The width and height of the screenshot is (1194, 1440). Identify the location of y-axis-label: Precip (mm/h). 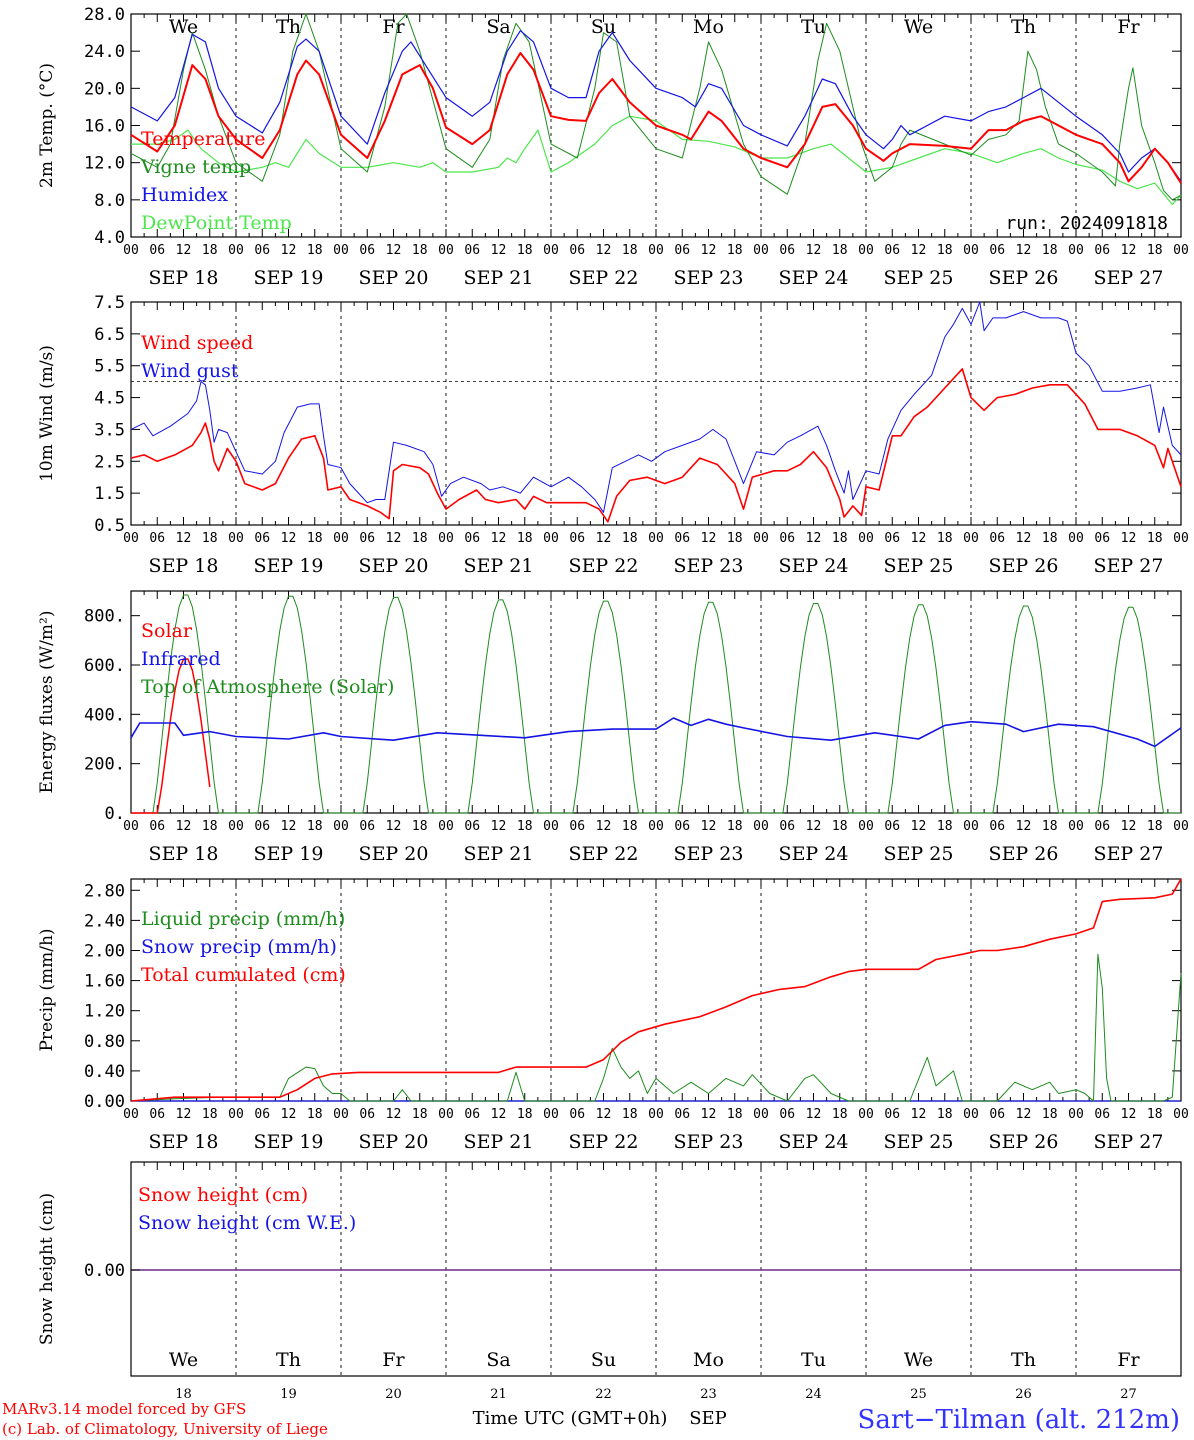
(47, 989).